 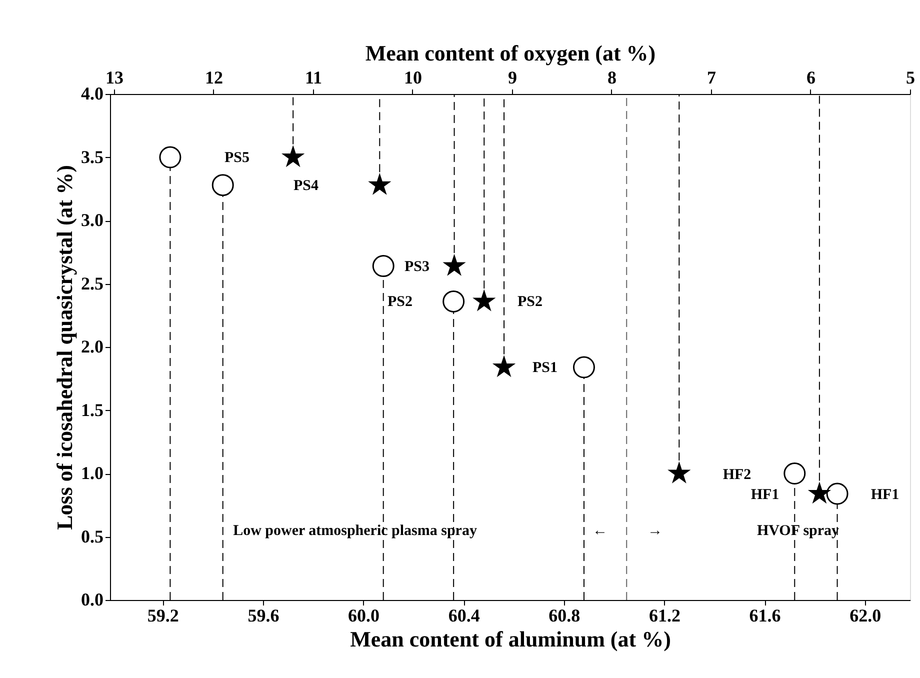 I want to click on x2-tick-label: 12, so click(x=213, y=78).